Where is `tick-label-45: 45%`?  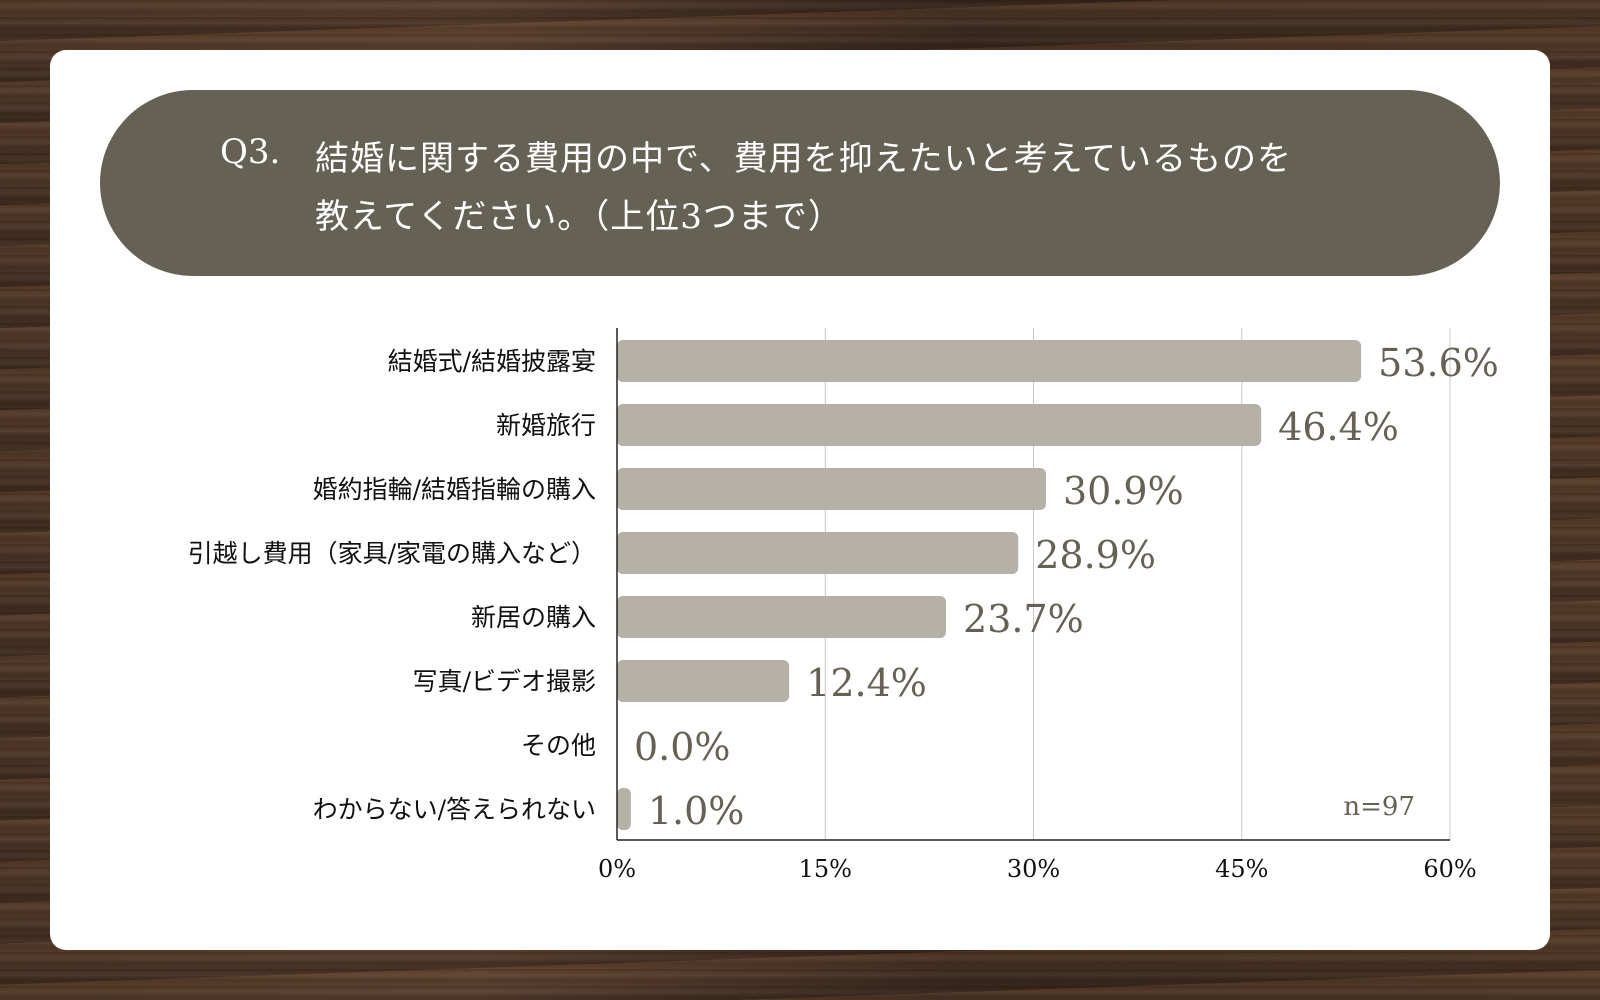 tick-label-45: 45% is located at coordinates (1241, 869).